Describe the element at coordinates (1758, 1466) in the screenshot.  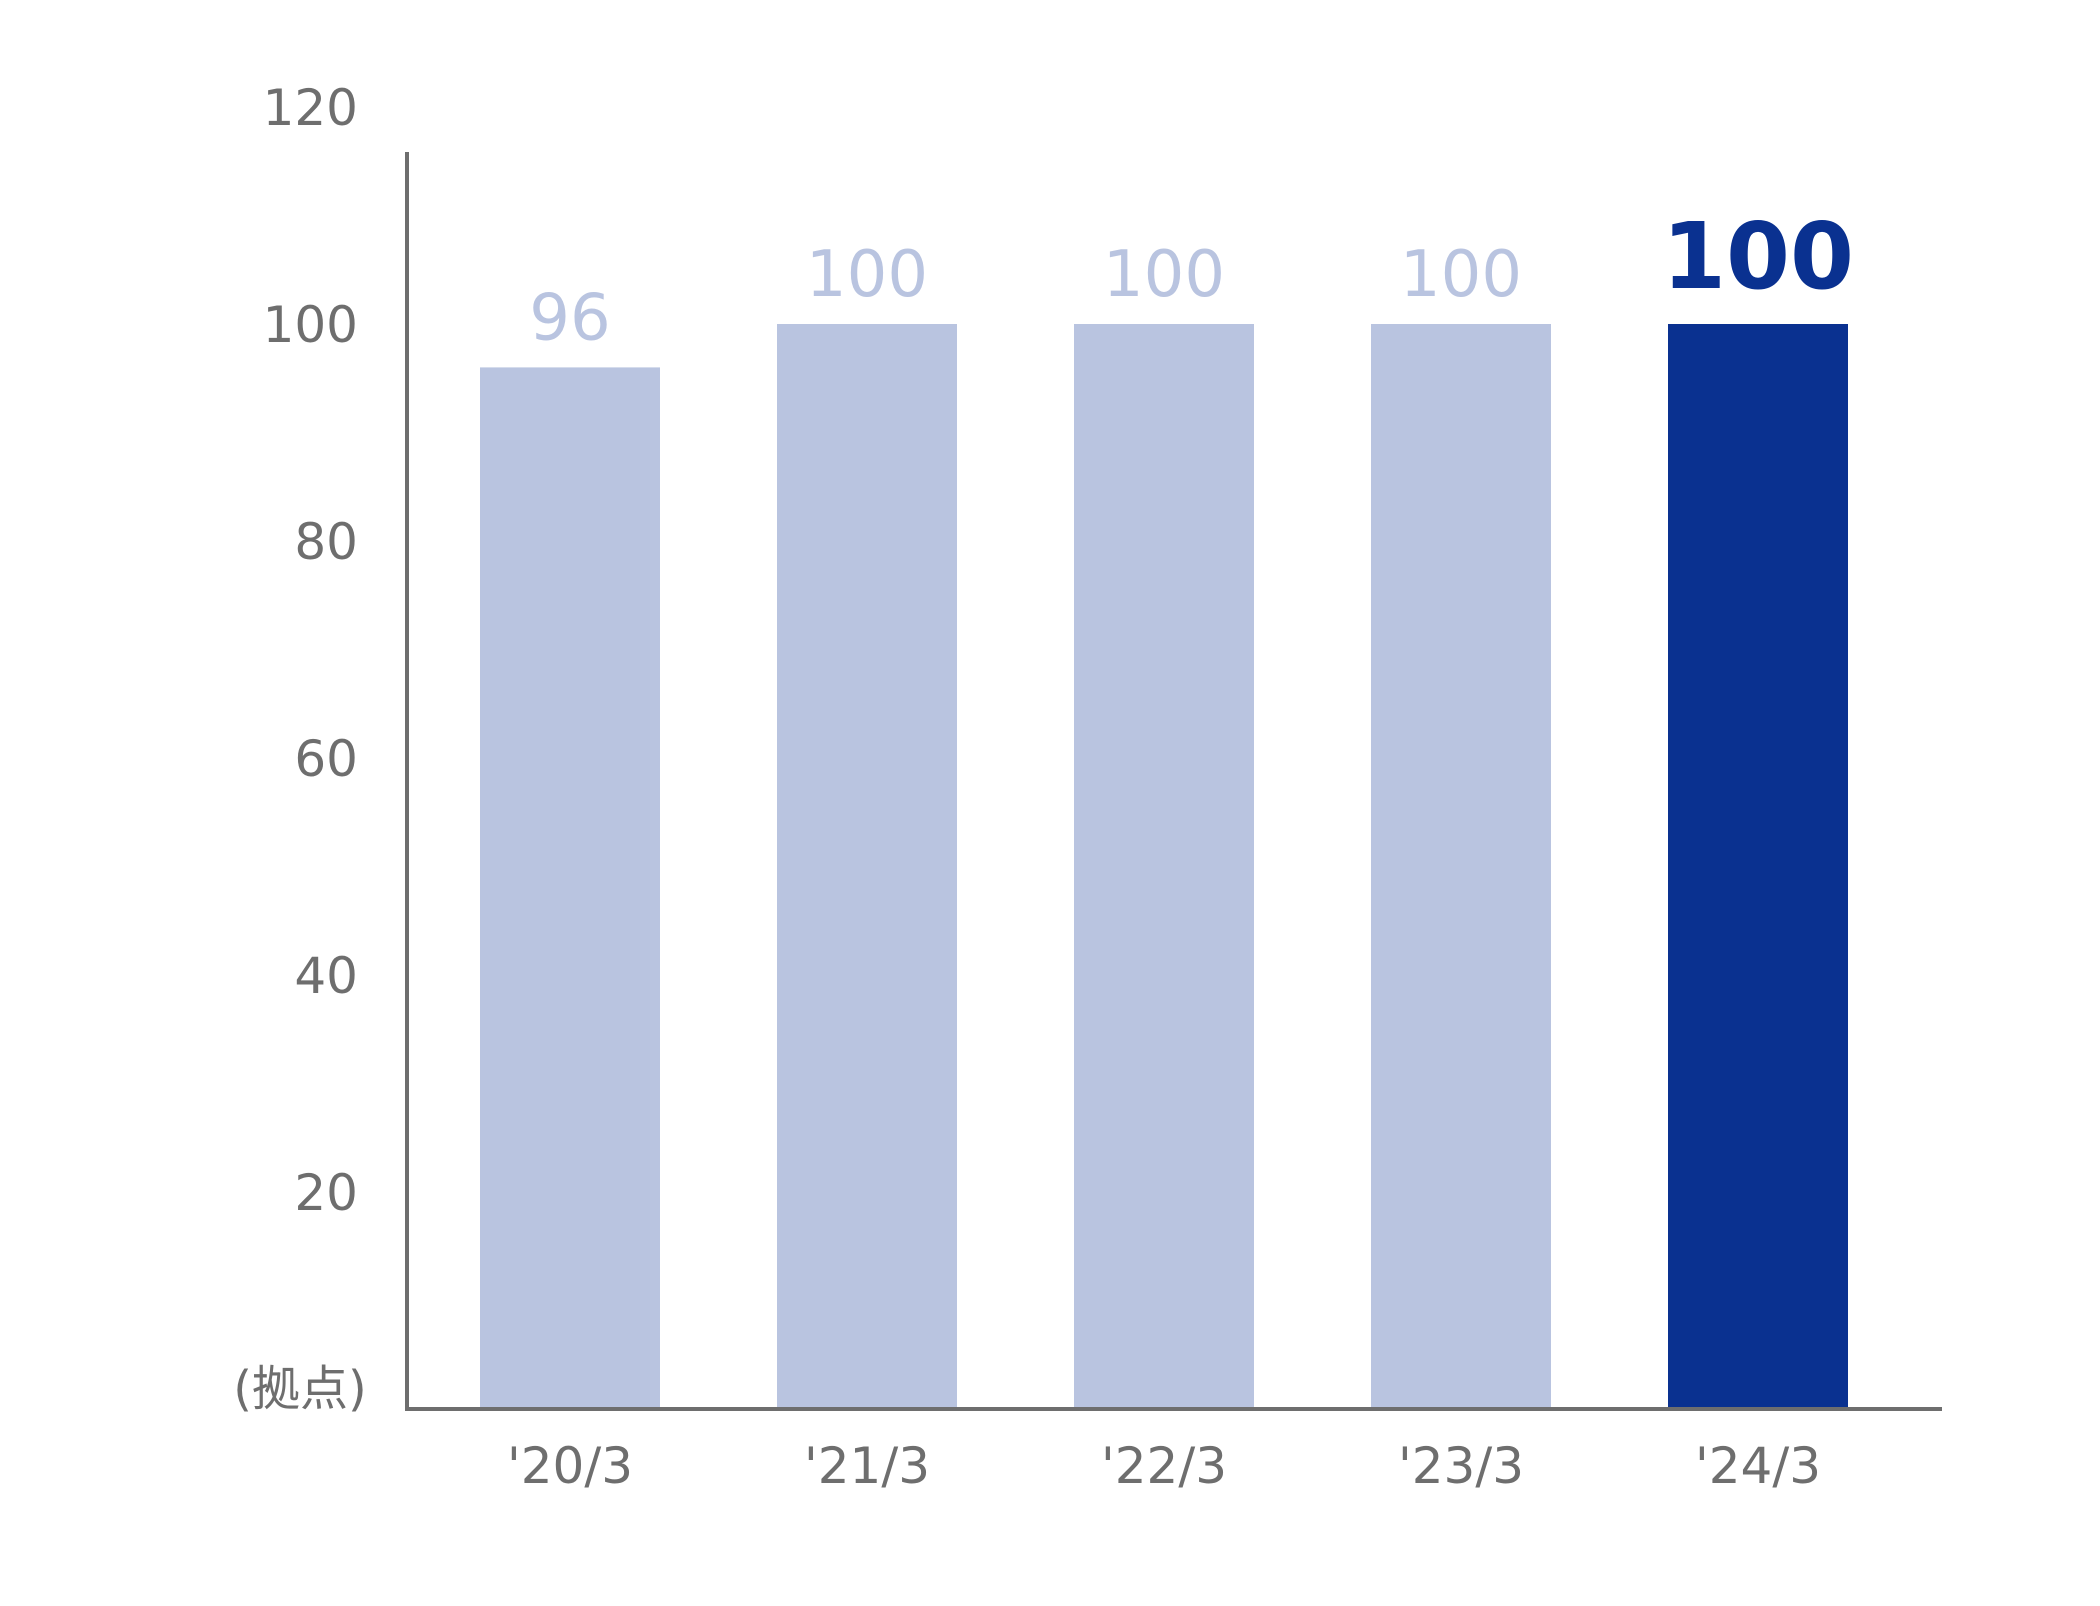
I see `x-tick-label: '24/3` at that location.